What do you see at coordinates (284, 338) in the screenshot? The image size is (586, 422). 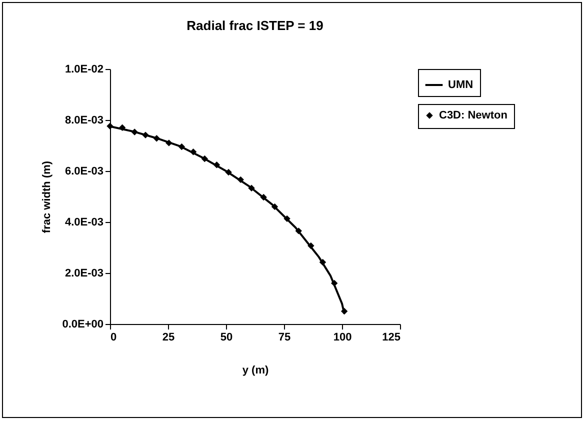 I see `x-tick-label: 75` at bounding box center [284, 338].